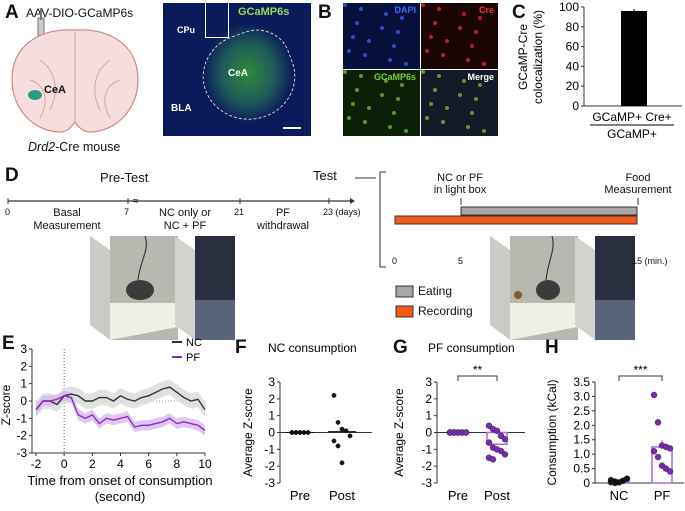  Describe the element at coordinates (638, 184) in the screenshot. I see `session-end-label: Food Measurement` at that location.